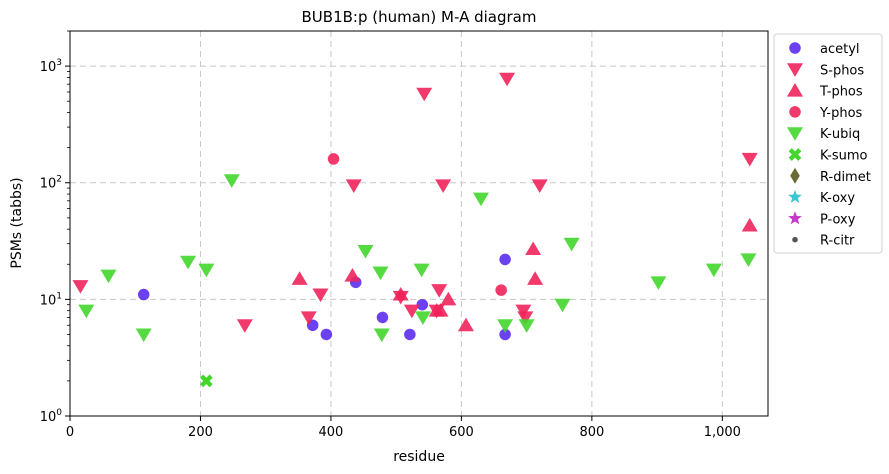 This screenshot has height=474, width=889. I want to click on legend-item-s-phos: S-phos, so click(825, 70).